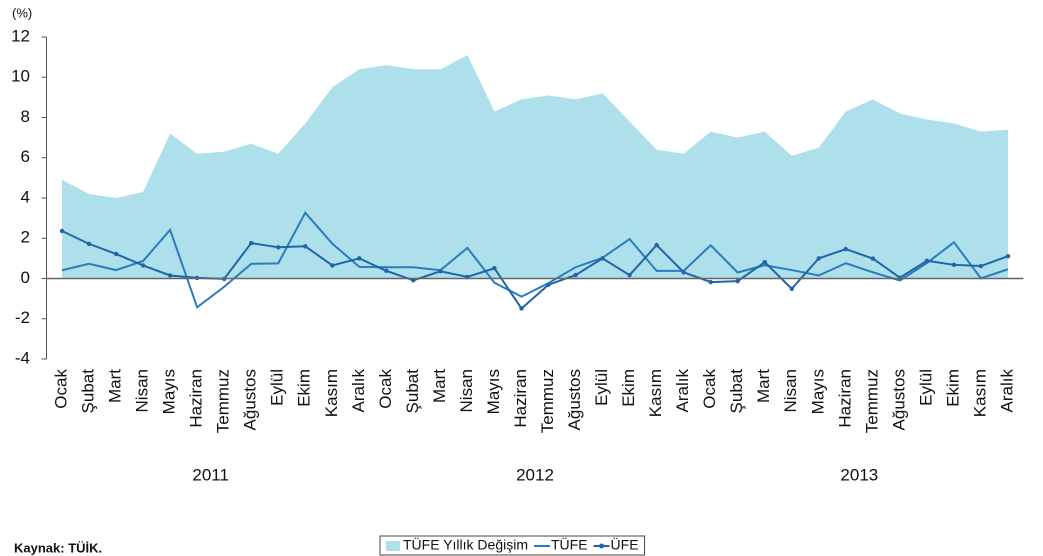 This screenshot has width=1043, height=556. Describe the element at coordinates (602, 546) in the screenshot. I see `legend-marker` at that location.